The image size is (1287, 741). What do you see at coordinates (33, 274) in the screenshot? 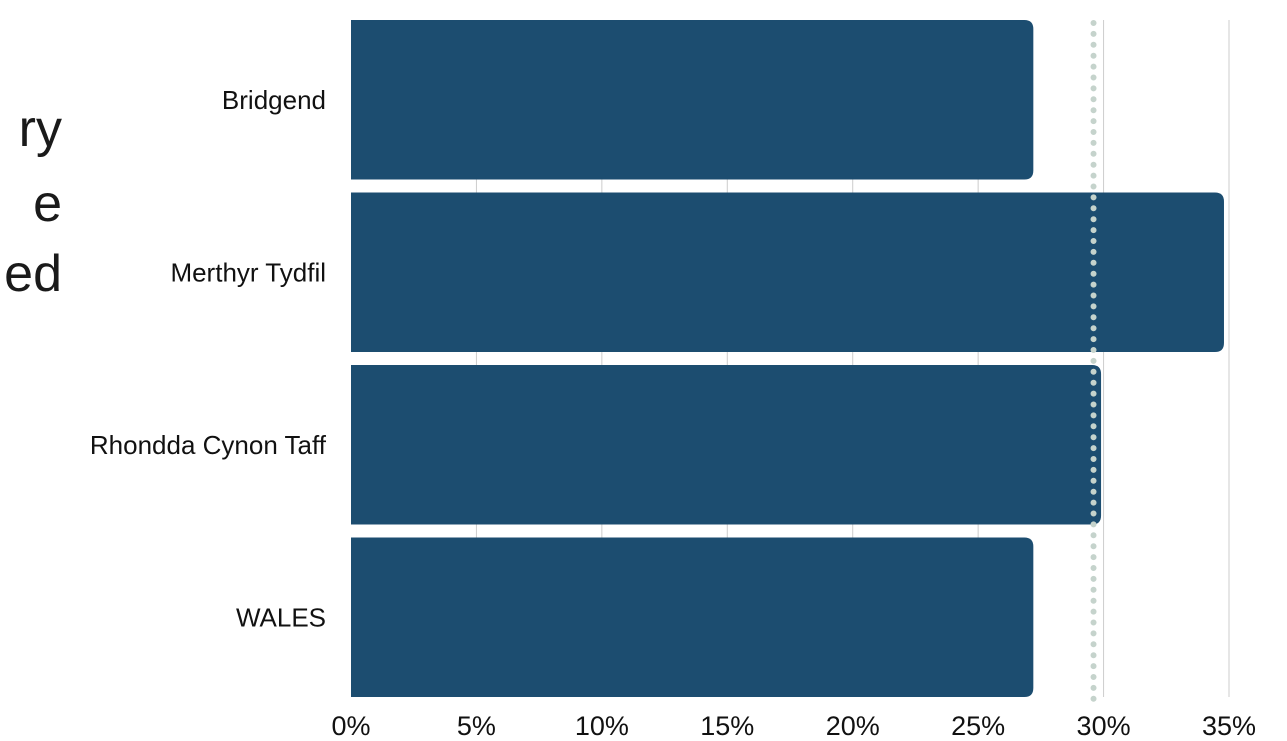
I see `side-text-fragment-3: ed` at bounding box center [33, 274].